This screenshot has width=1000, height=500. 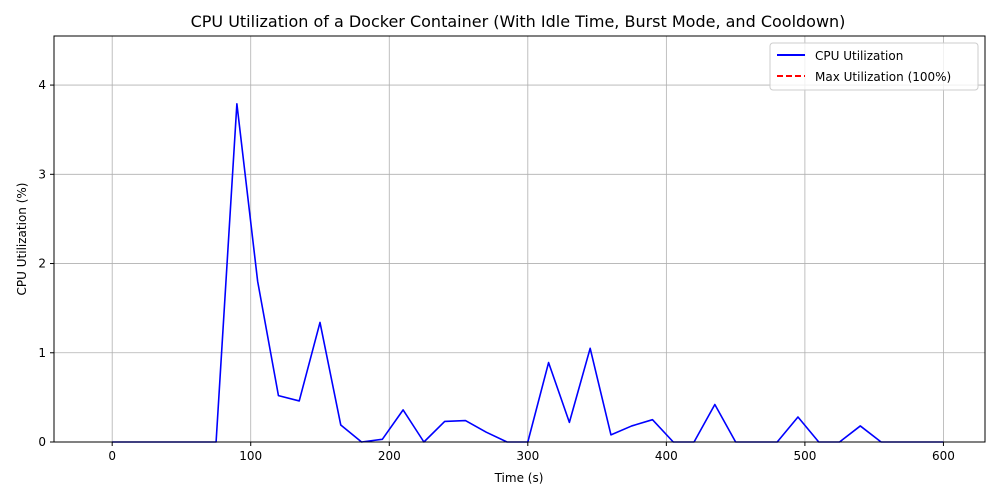 What do you see at coordinates (42, 264) in the screenshot?
I see `y-tick-label: 2` at bounding box center [42, 264].